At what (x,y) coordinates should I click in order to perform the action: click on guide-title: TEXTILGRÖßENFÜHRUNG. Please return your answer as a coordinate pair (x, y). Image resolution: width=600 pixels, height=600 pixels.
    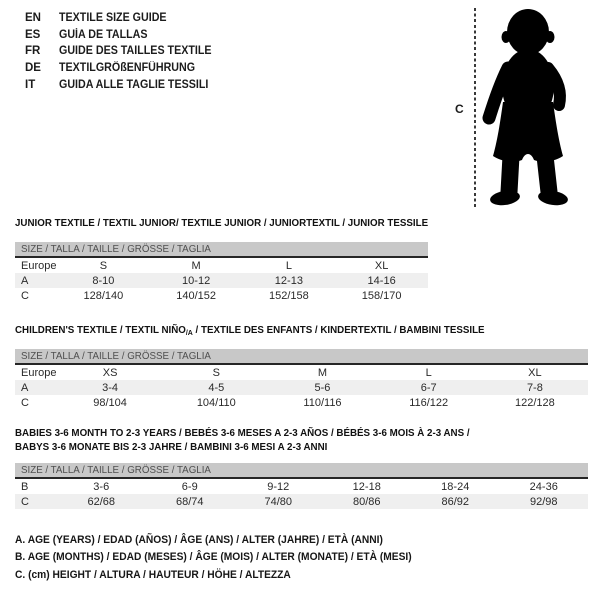
    Looking at the image, I should click on (127, 68).